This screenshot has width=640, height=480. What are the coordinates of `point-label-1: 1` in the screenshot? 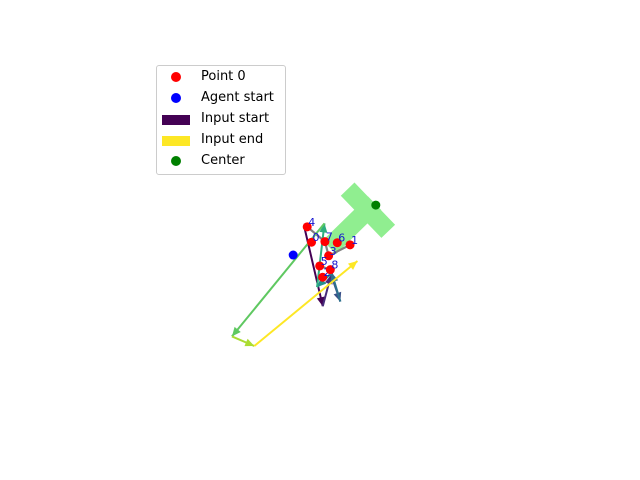 It's located at (354, 240).